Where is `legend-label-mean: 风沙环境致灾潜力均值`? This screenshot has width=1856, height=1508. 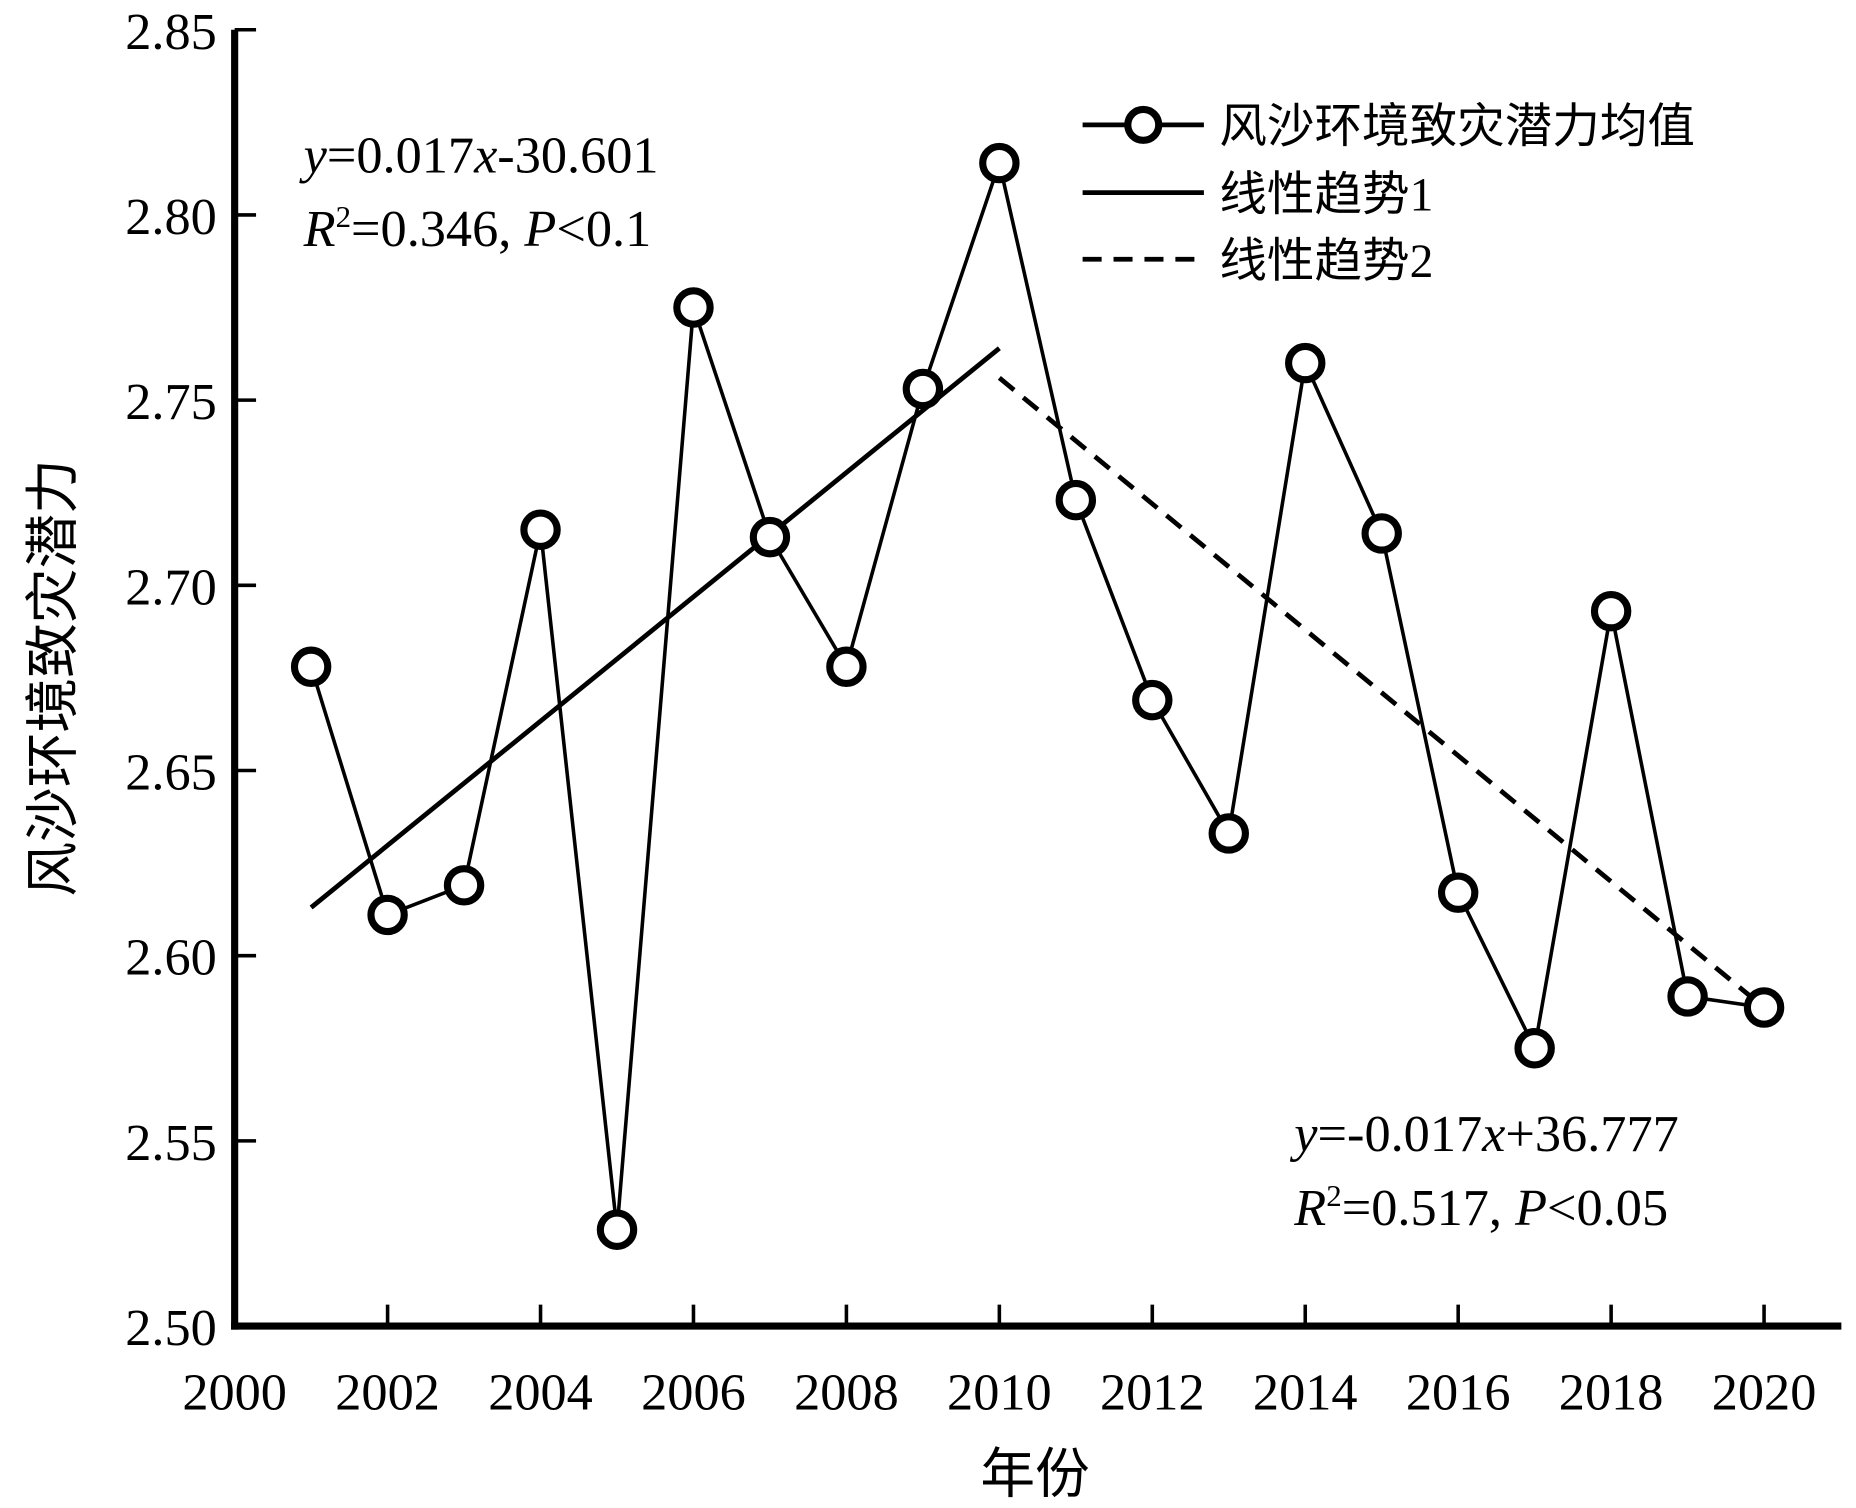
legend-label-mean: 风沙环境致灾潜力均值 is located at coordinates (1457, 128).